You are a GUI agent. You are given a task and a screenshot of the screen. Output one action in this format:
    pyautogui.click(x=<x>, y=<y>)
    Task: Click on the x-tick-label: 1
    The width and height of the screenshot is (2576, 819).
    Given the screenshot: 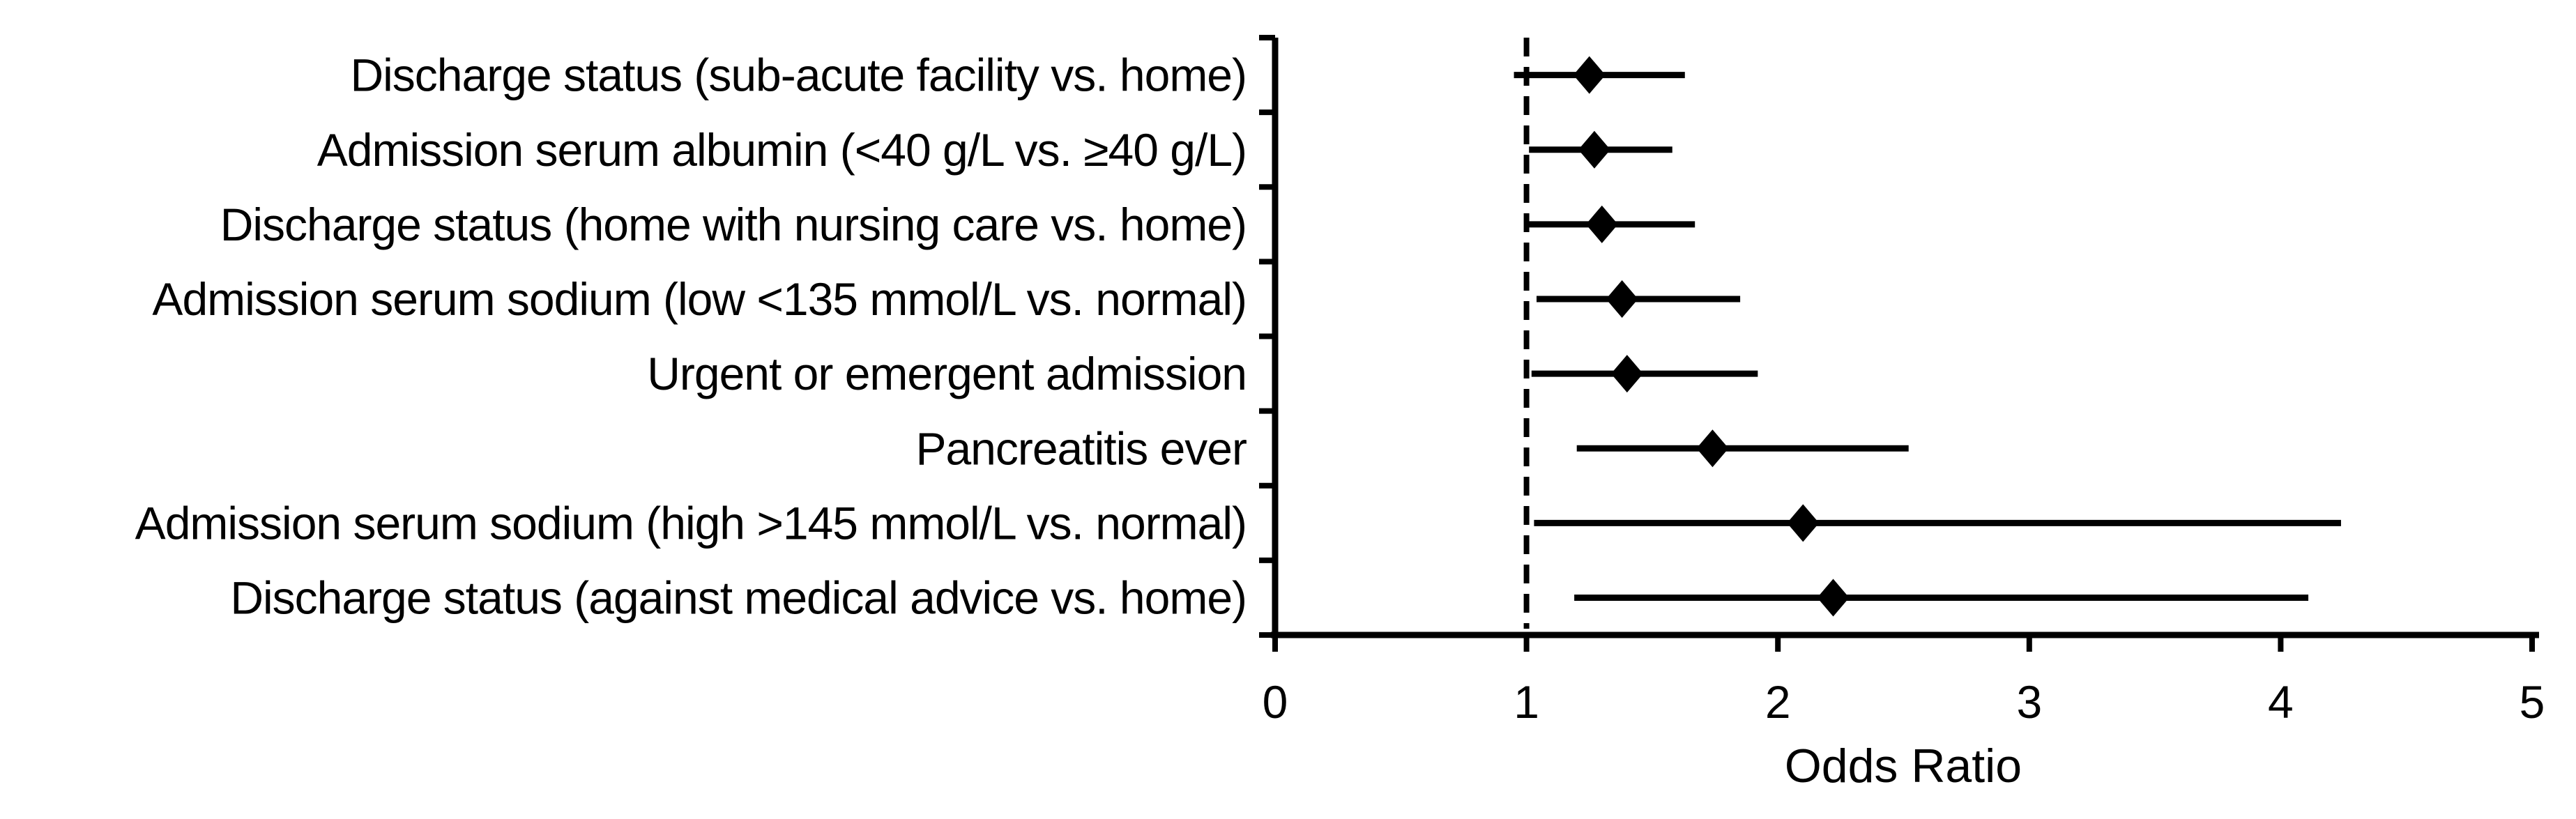 What is the action you would take?
    pyautogui.click(x=1527, y=702)
    